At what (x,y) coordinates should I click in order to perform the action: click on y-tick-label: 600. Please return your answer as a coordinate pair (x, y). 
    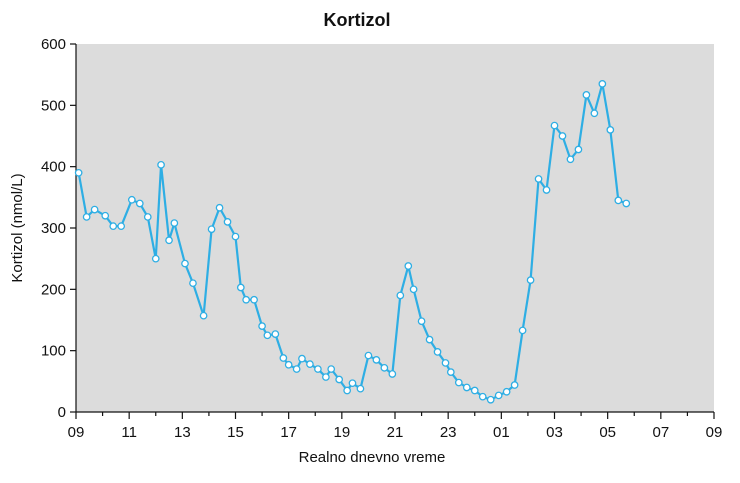
    Looking at the image, I should click on (53, 44).